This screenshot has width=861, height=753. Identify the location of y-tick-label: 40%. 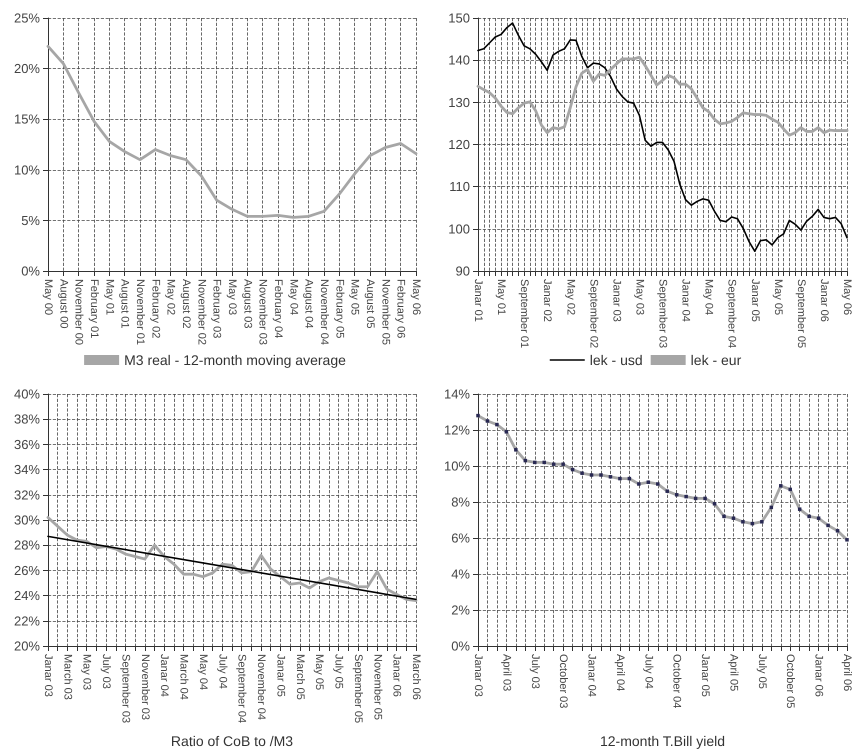
(27, 394).